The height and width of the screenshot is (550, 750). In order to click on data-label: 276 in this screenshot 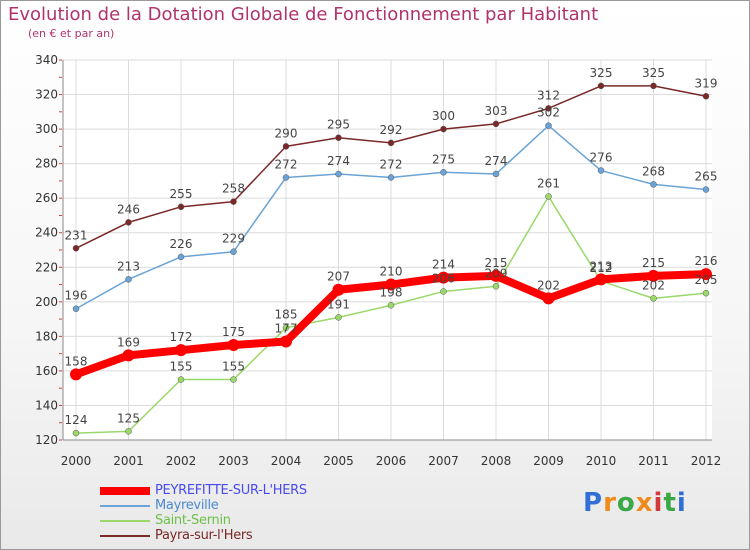, I will do `click(601, 158)`.